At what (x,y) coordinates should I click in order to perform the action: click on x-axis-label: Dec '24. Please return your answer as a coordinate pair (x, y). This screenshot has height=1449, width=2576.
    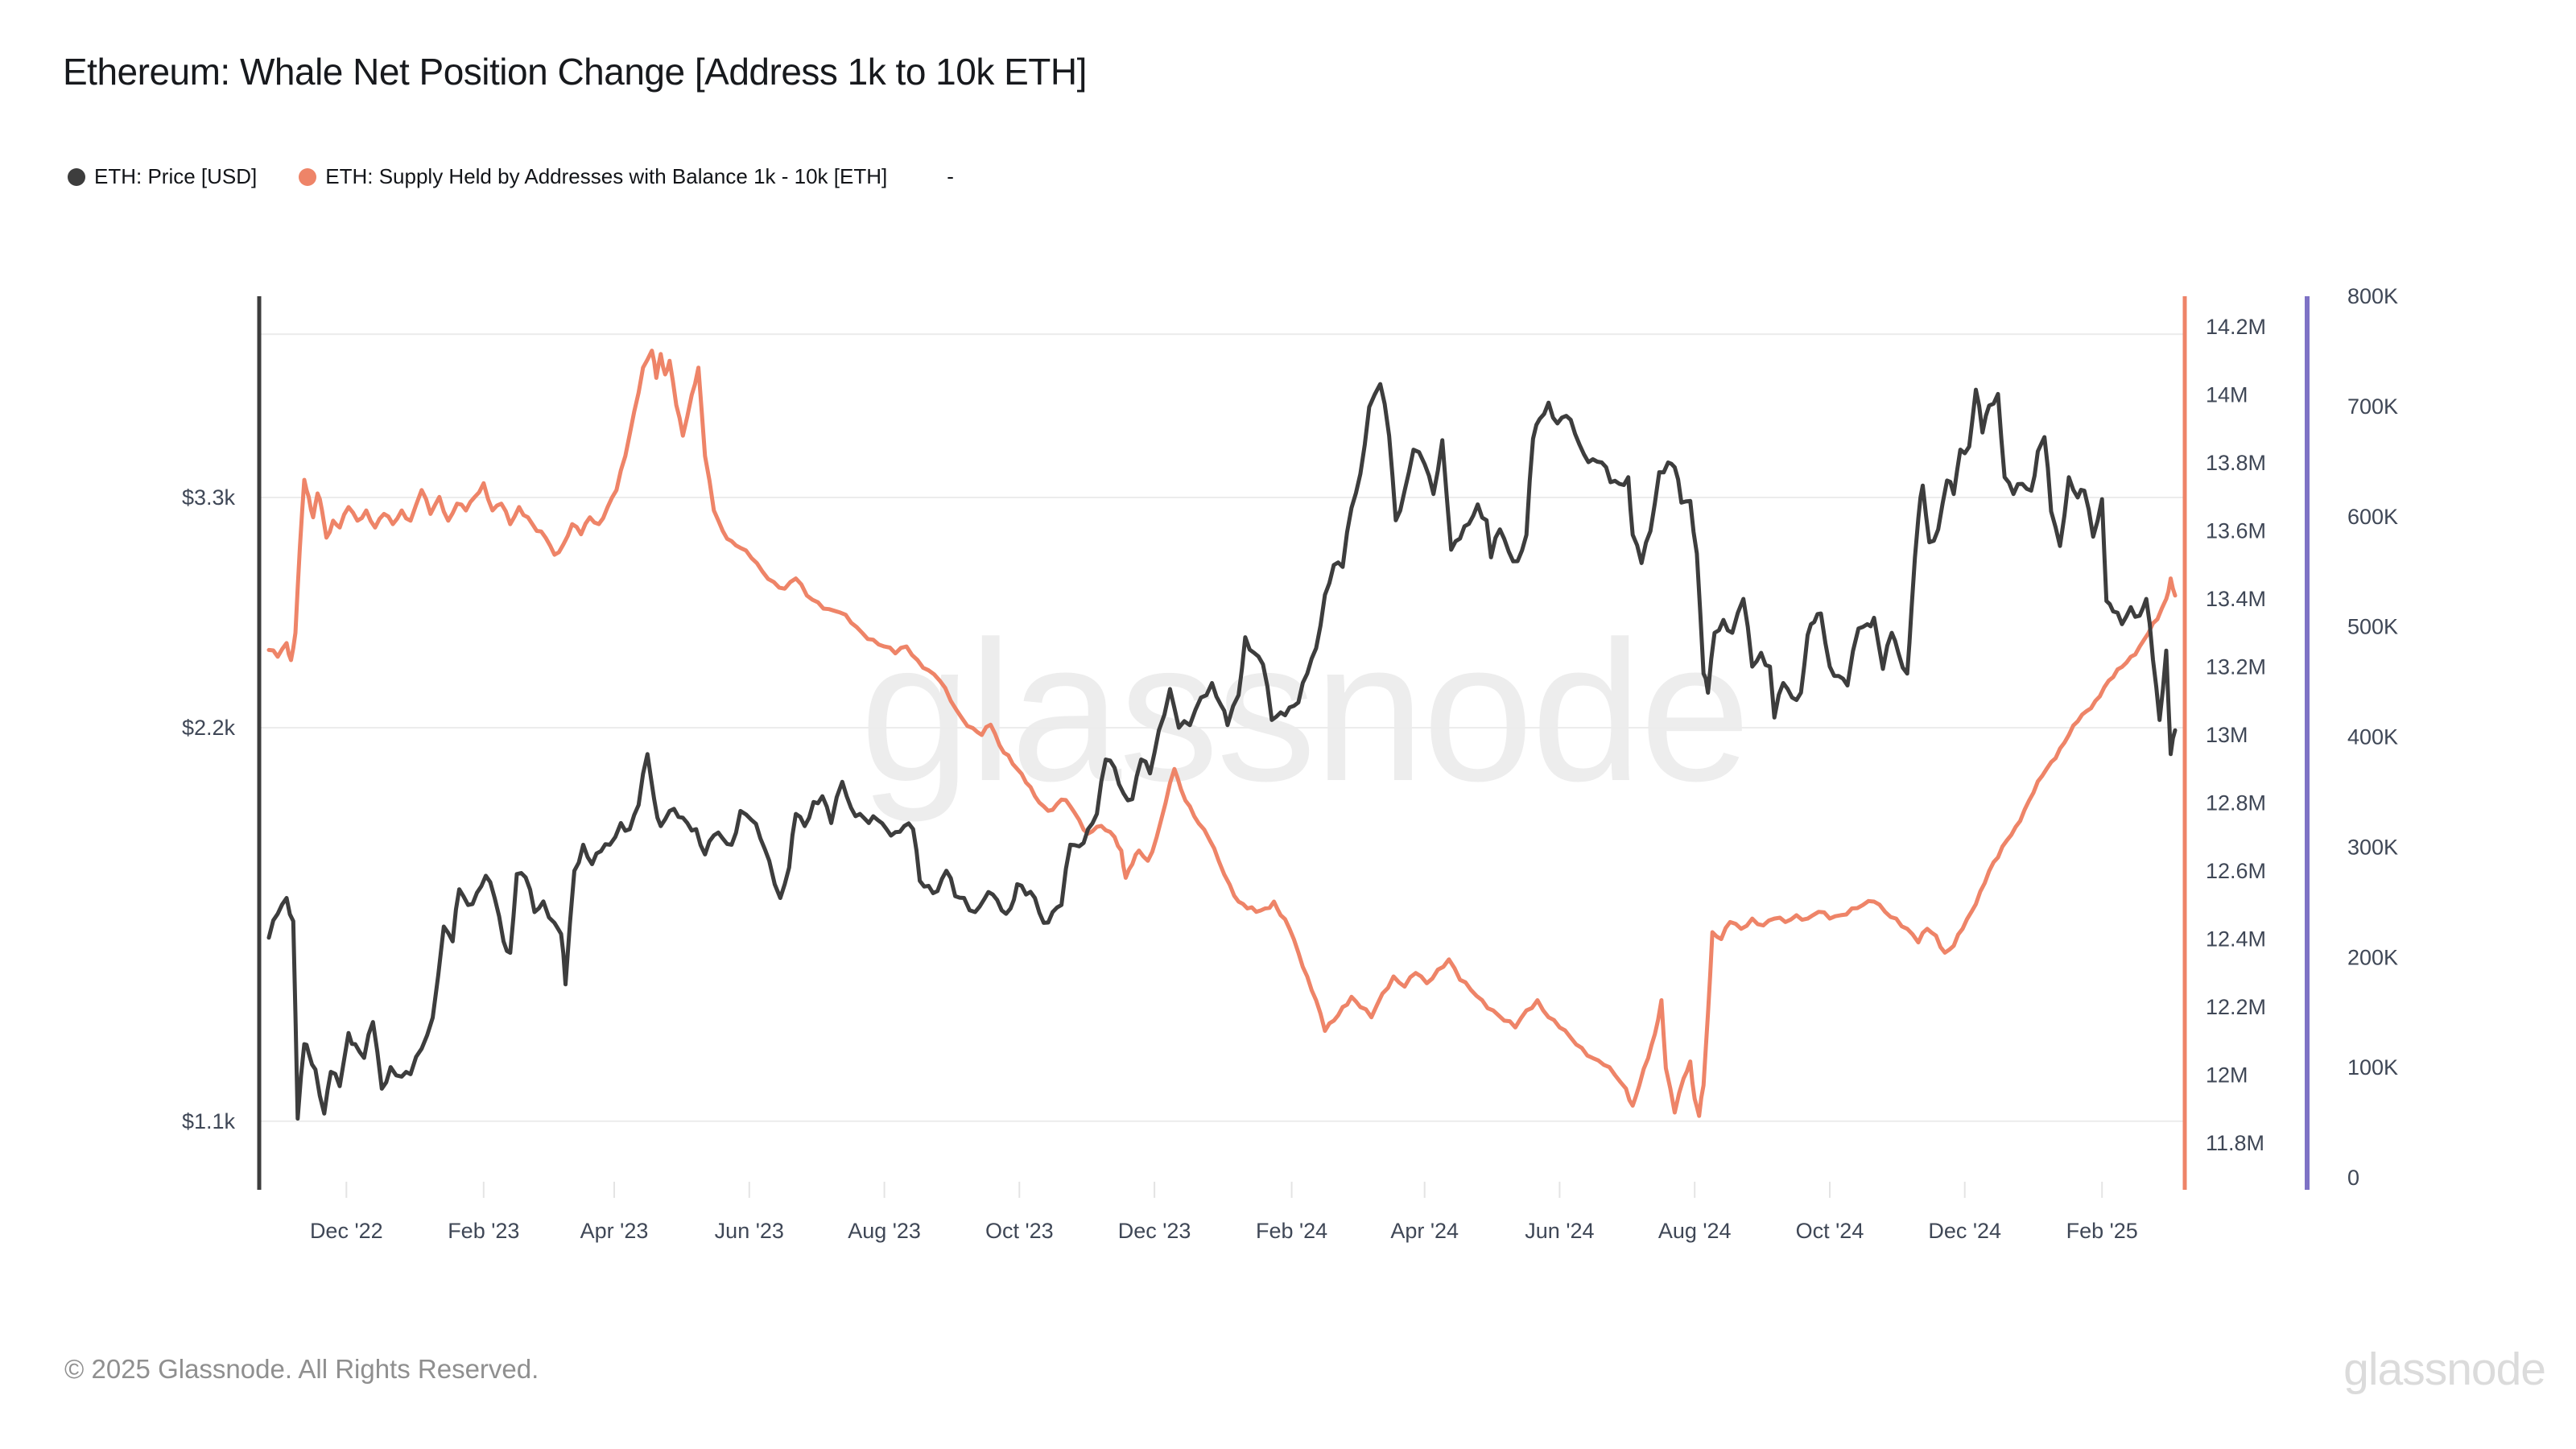
    Looking at the image, I should click on (1964, 1231).